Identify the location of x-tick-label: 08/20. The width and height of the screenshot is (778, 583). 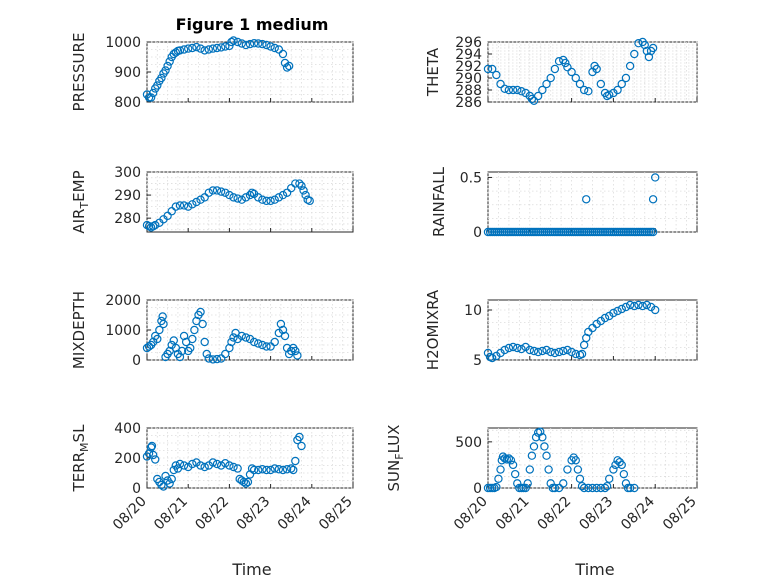
(130, 514).